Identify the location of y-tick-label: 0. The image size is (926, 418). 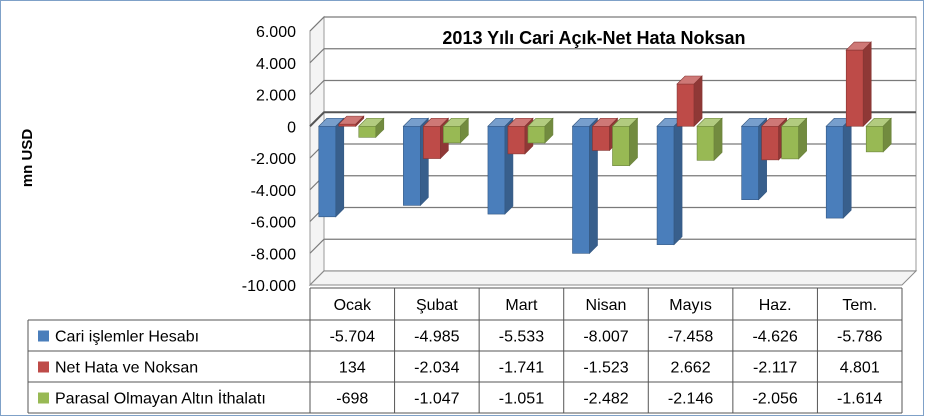
(291, 127).